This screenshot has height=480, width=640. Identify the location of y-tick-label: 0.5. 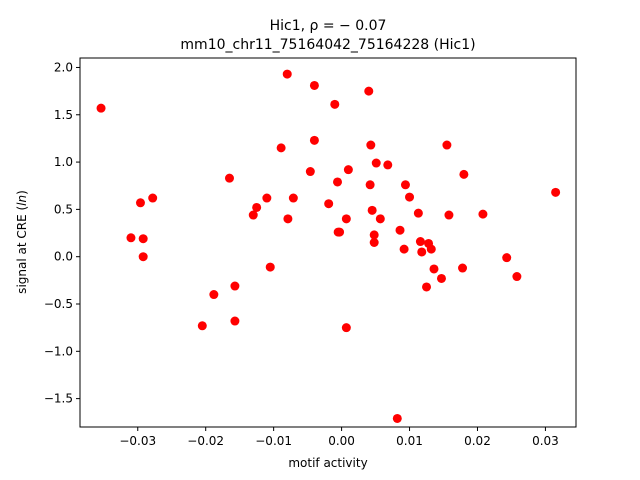
(63, 209).